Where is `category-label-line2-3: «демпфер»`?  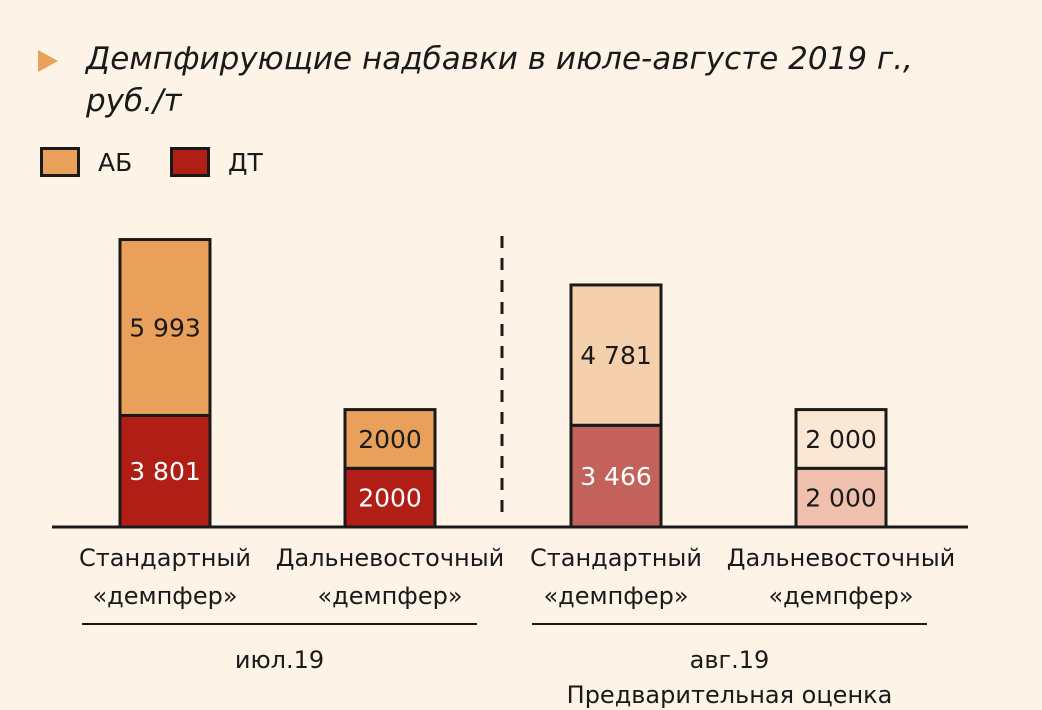 category-label-line2-3: «демпфер» is located at coordinates (840, 596).